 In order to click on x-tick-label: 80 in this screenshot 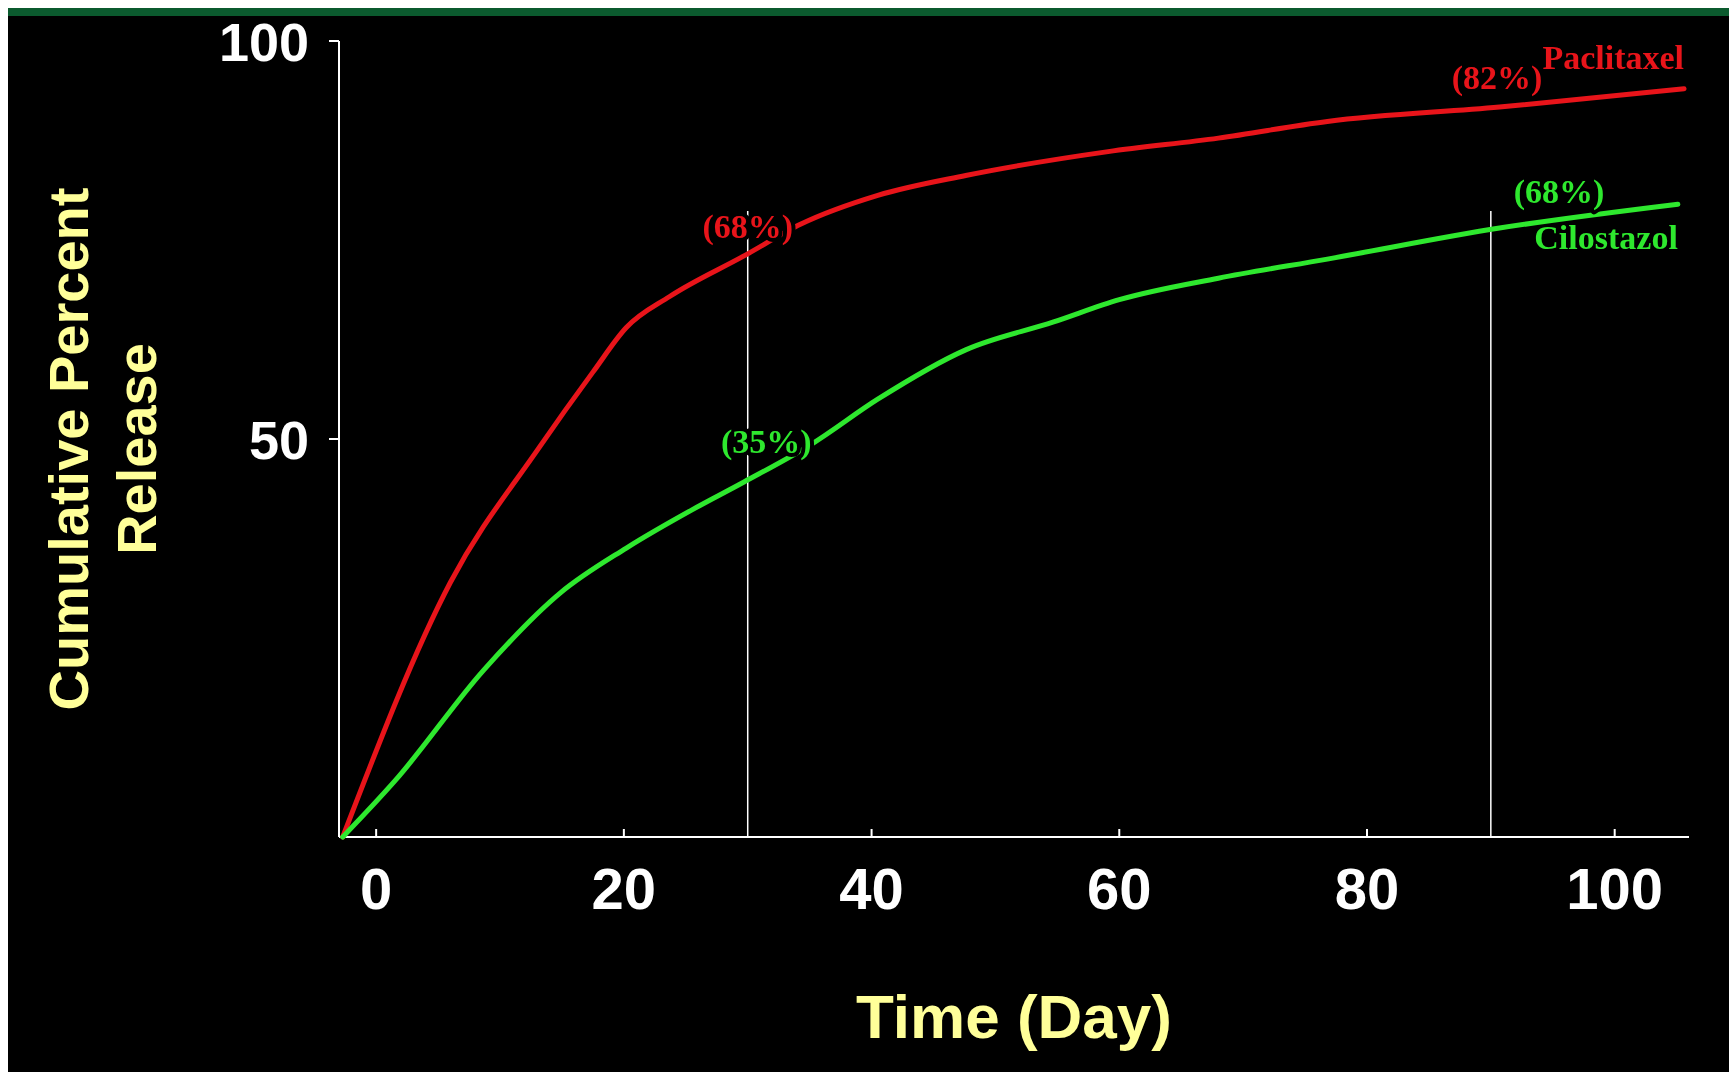, I will do `click(1367, 888)`.